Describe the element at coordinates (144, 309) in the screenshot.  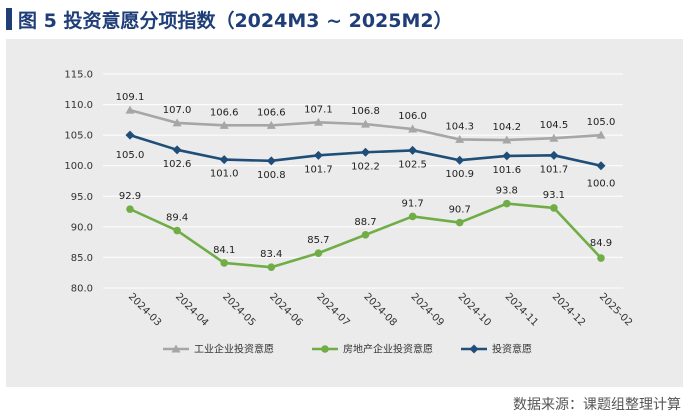
I see `x-tick-label: 2024-03` at that location.